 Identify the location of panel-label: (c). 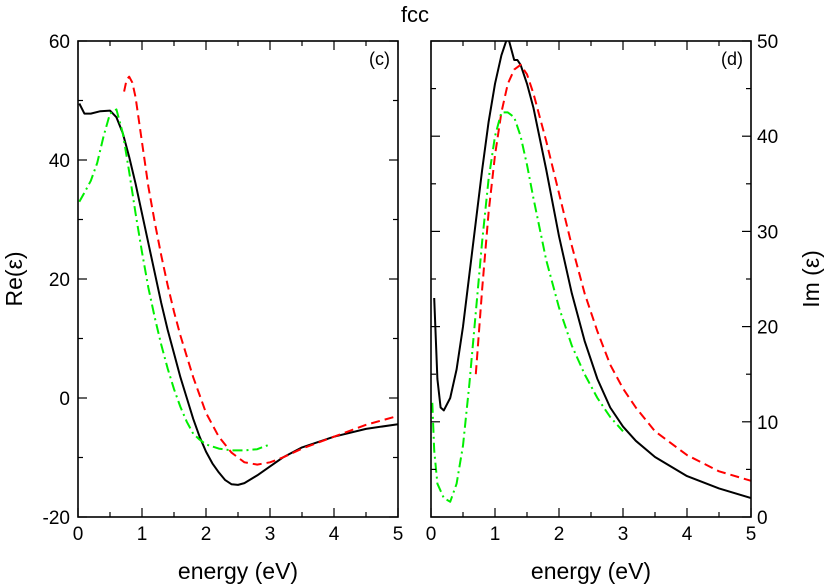
(379, 59).